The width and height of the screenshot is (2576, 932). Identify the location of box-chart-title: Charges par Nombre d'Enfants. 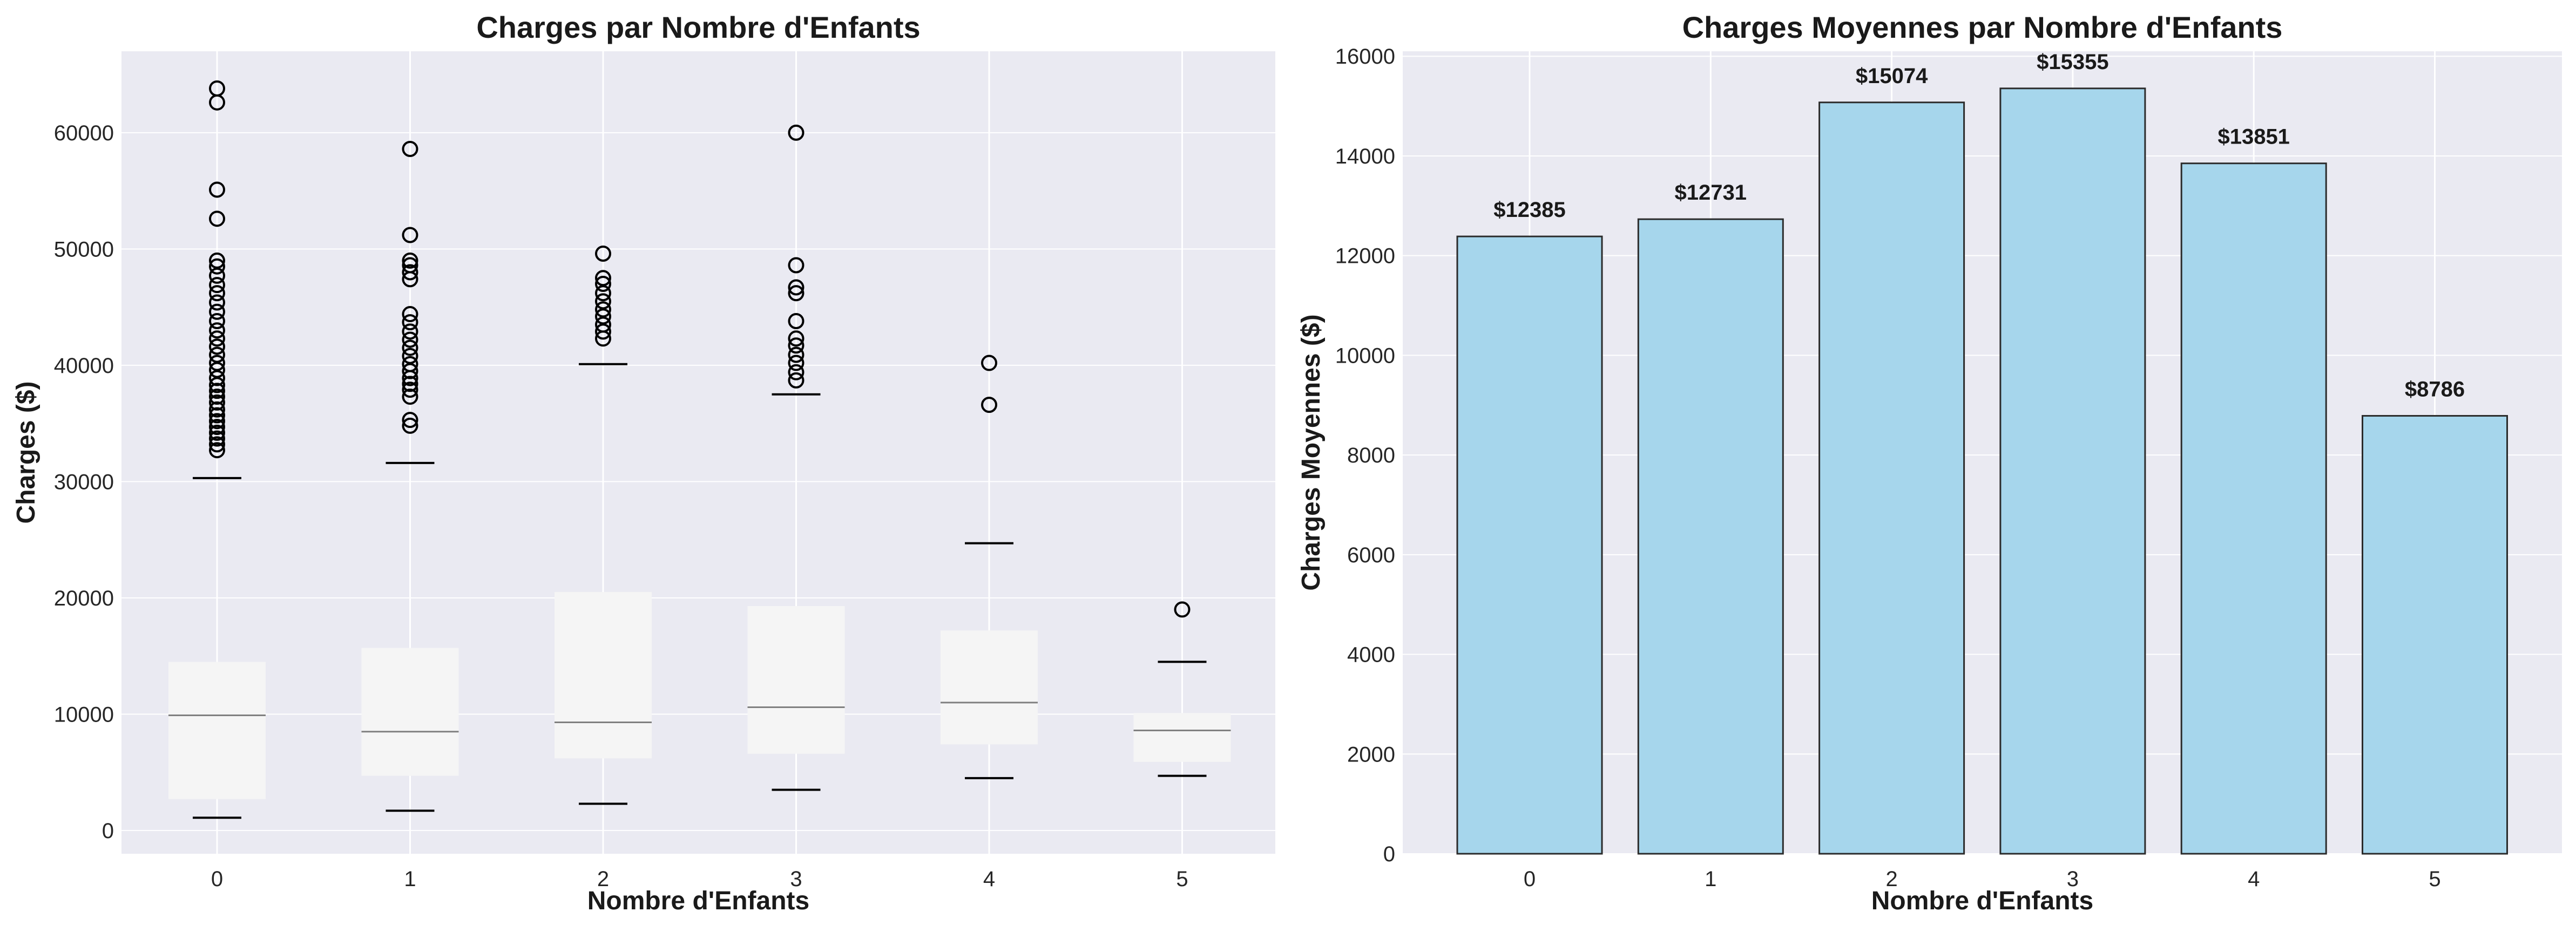
(698, 27).